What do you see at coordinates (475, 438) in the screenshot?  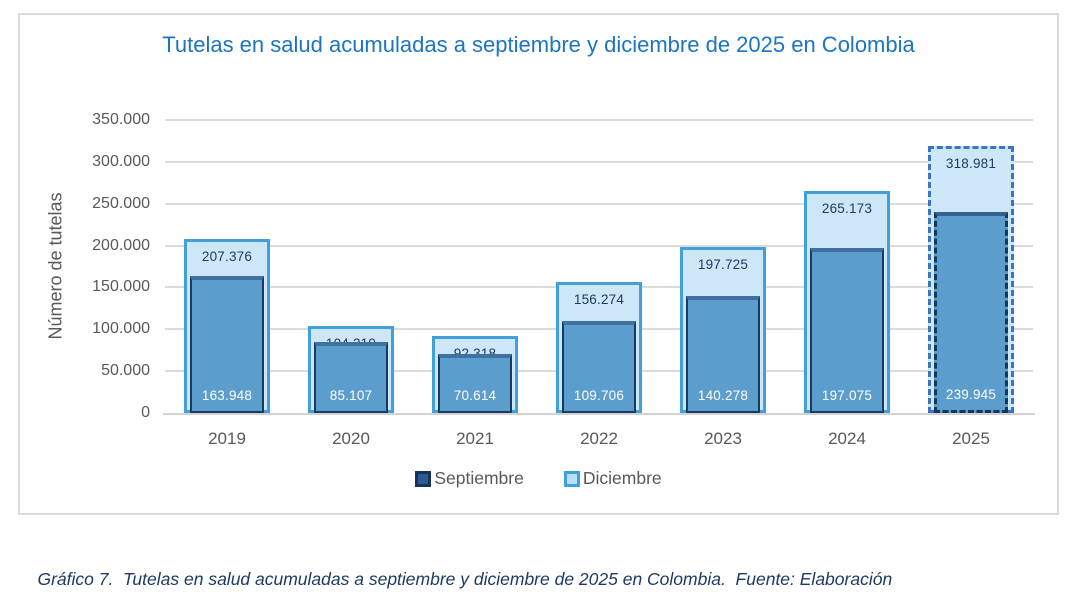 I see `x-tick-2021: 2021` at bounding box center [475, 438].